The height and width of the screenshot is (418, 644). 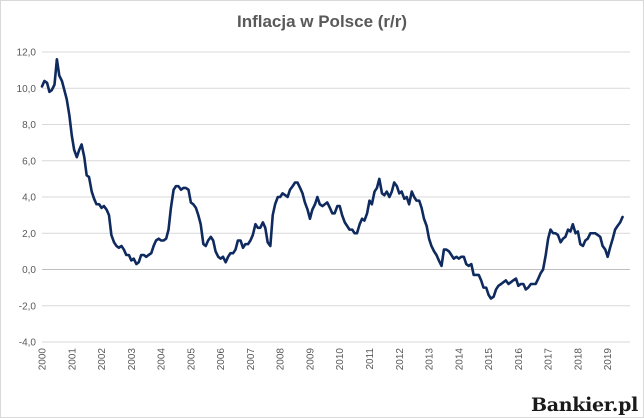 I want to click on x-tick-label: 2017, so click(x=549, y=359).